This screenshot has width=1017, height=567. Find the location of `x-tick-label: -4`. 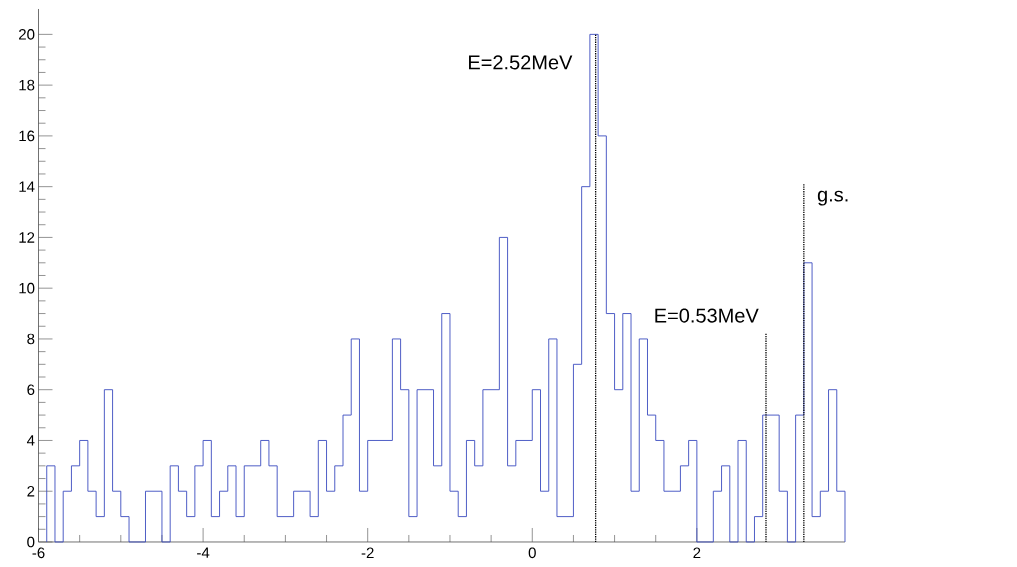

x-tick-label: -4 is located at coordinates (203, 552).